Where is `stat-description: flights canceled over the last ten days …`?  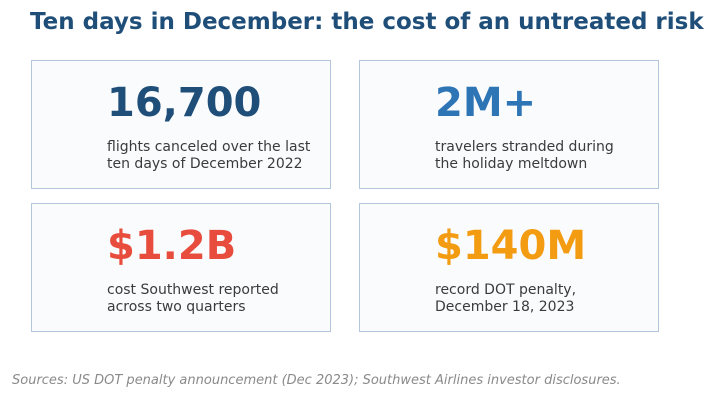 stat-description: flights canceled over the last ten days … is located at coordinates (208, 156).